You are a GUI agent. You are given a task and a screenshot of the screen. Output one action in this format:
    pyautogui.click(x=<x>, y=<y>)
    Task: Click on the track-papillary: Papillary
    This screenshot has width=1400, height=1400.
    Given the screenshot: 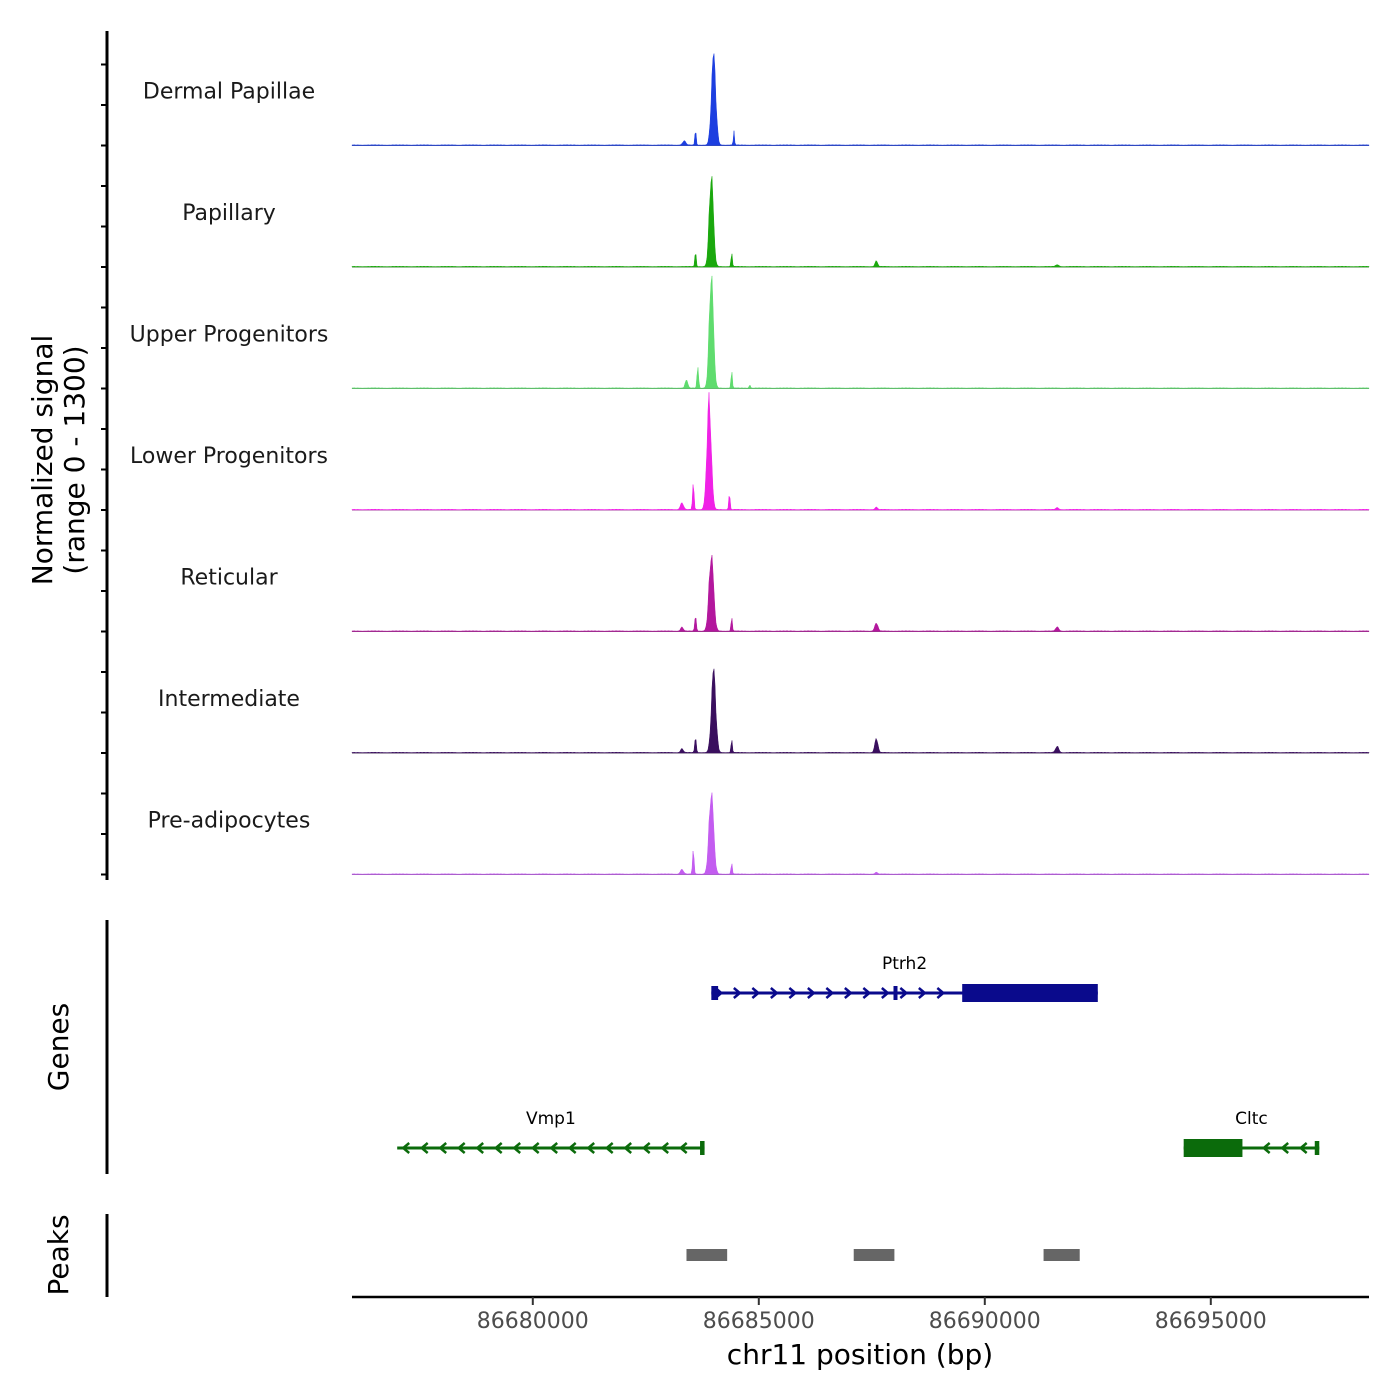 What is the action you would take?
    pyautogui.click(x=735, y=222)
    